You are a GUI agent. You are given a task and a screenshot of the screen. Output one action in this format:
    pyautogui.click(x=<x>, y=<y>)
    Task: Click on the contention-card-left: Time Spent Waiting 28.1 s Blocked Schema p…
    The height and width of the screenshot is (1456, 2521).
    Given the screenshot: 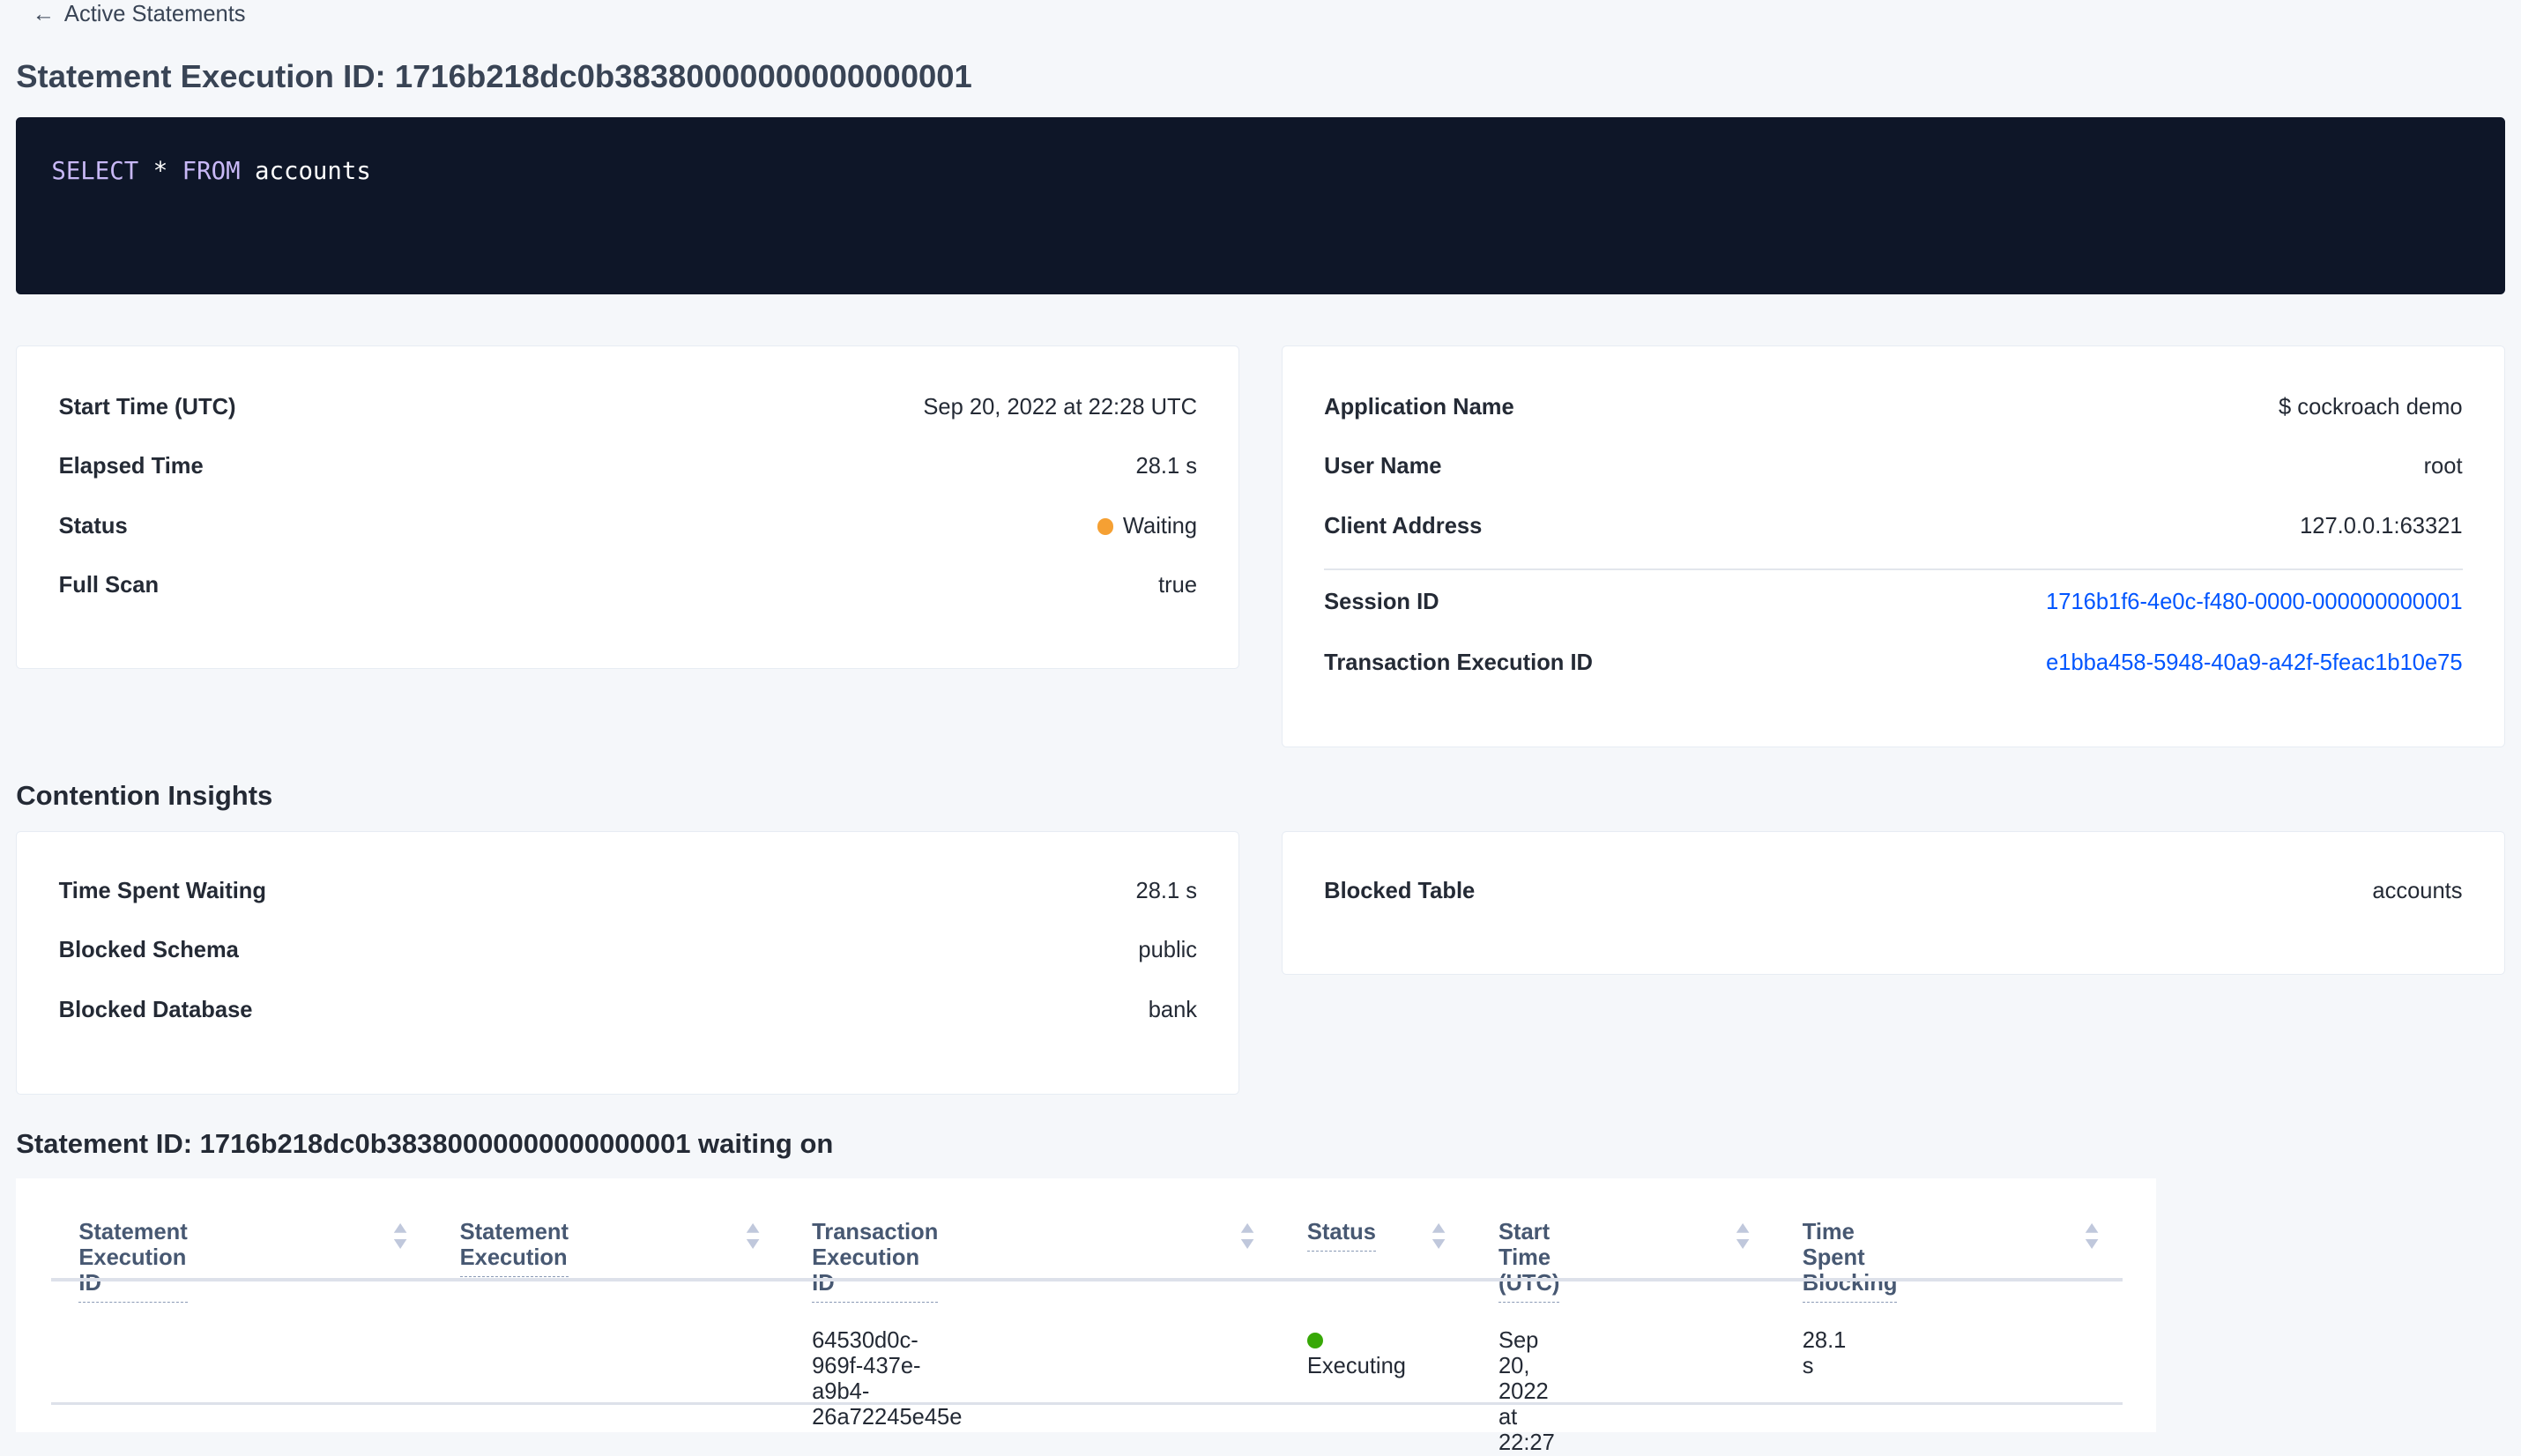 What is the action you would take?
    pyautogui.click(x=628, y=963)
    